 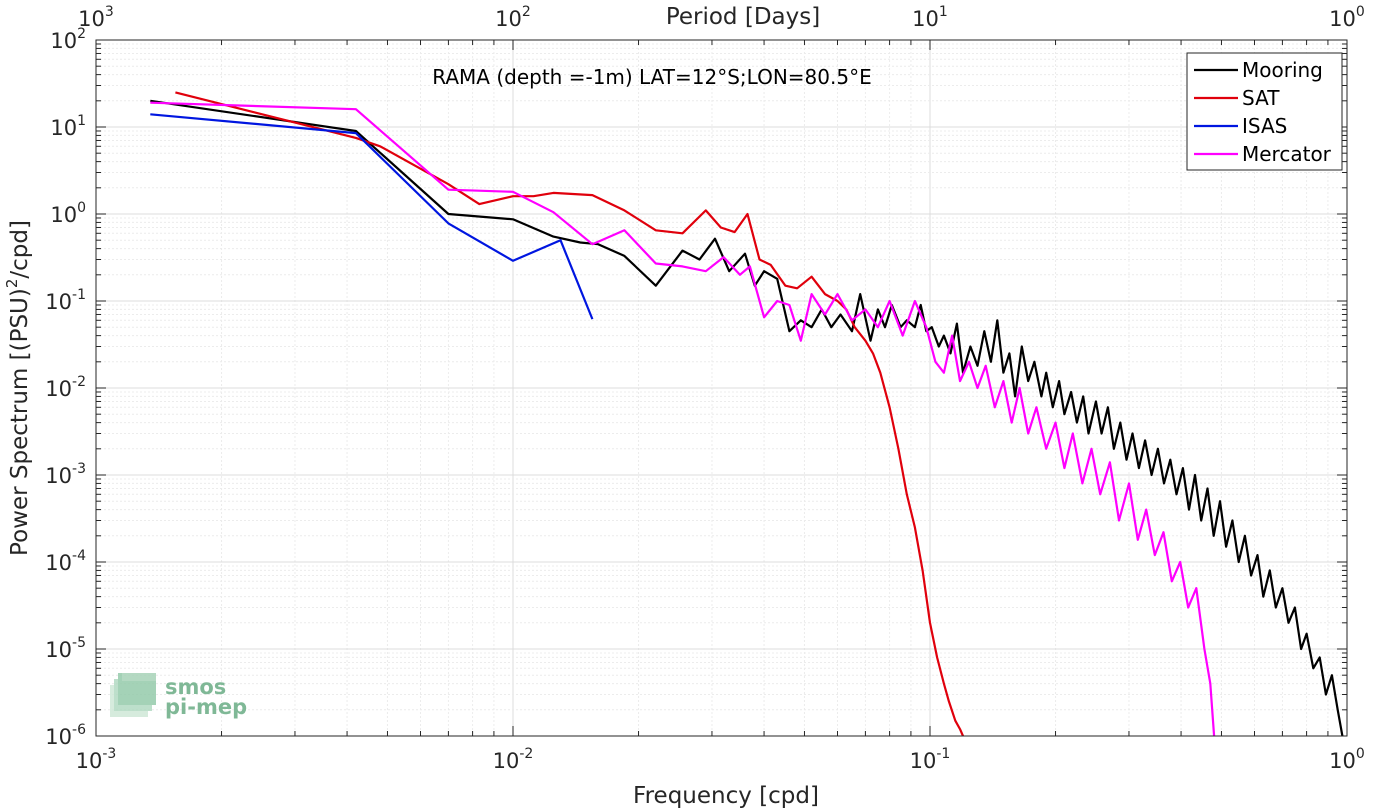 What do you see at coordinates (79, 295) in the screenshot?
I see `y-tick-label-exp: -1` at bounding box center [79, 295].